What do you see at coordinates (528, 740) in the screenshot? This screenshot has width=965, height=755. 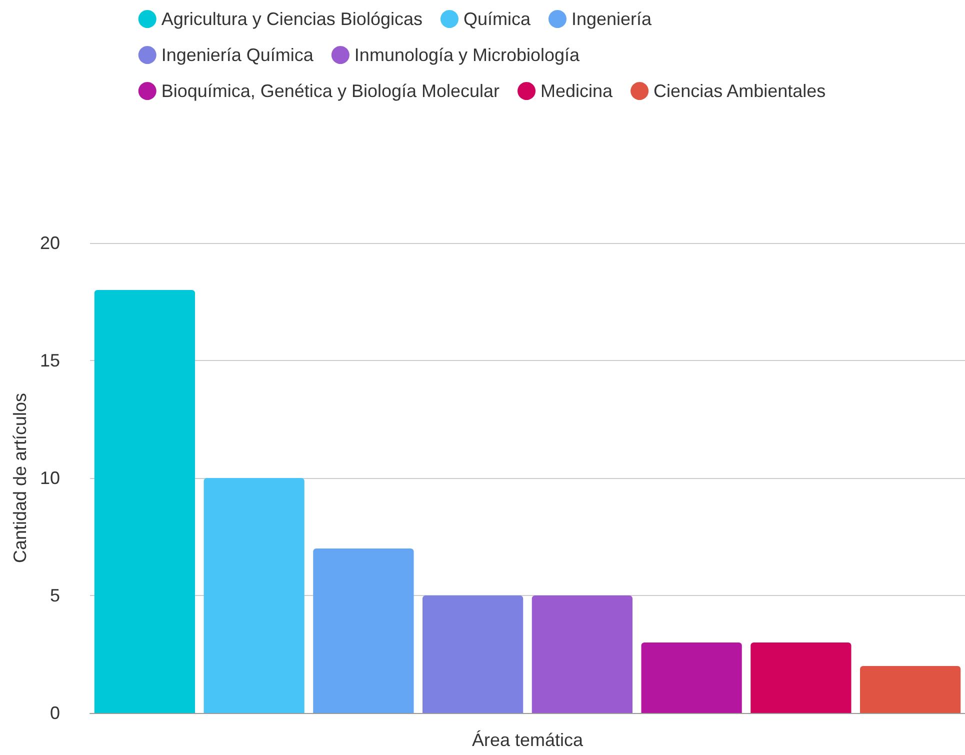 I see `x-axis-title: Área temática` at bounding box center [528, 740].